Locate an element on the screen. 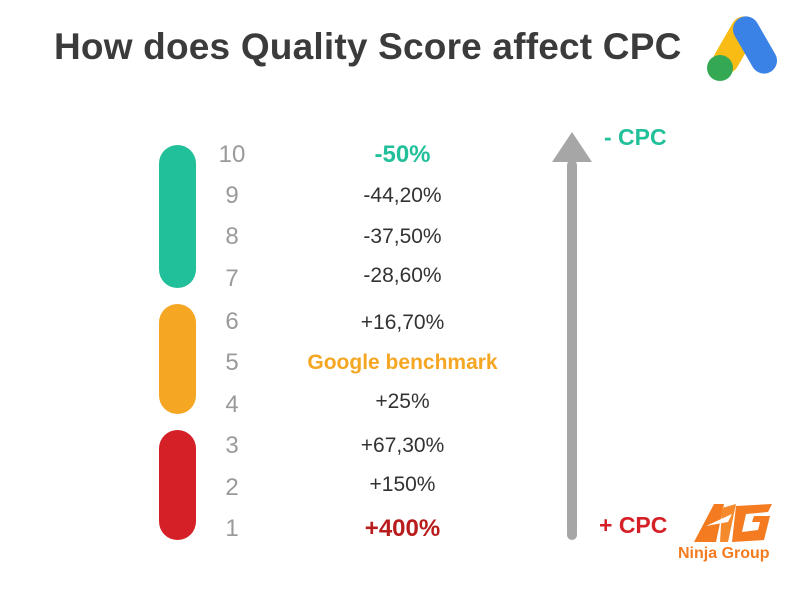 This screenshot has height=600, width=800. ninja-group-logo-icon is located at coordinates (733, 523).